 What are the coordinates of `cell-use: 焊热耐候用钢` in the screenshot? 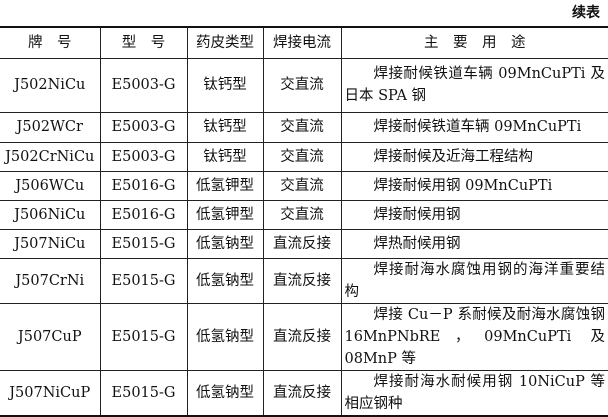 It's located at (474, 243).